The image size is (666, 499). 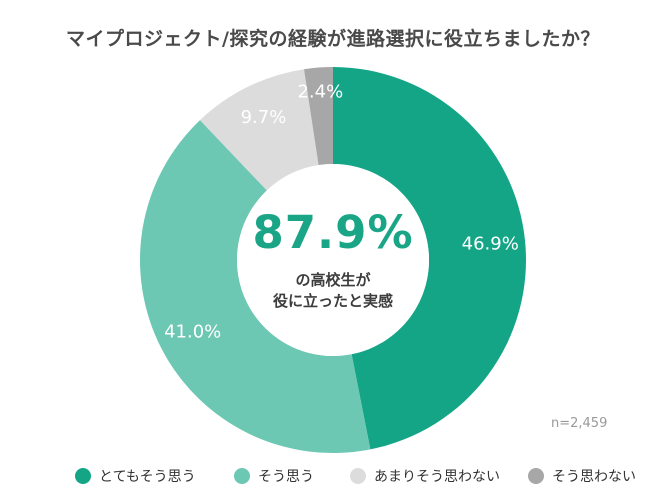 What do you see at coordinates (259, 130) in the screenshot?
I see `slice-not-much` at bounding box center [259, 130].